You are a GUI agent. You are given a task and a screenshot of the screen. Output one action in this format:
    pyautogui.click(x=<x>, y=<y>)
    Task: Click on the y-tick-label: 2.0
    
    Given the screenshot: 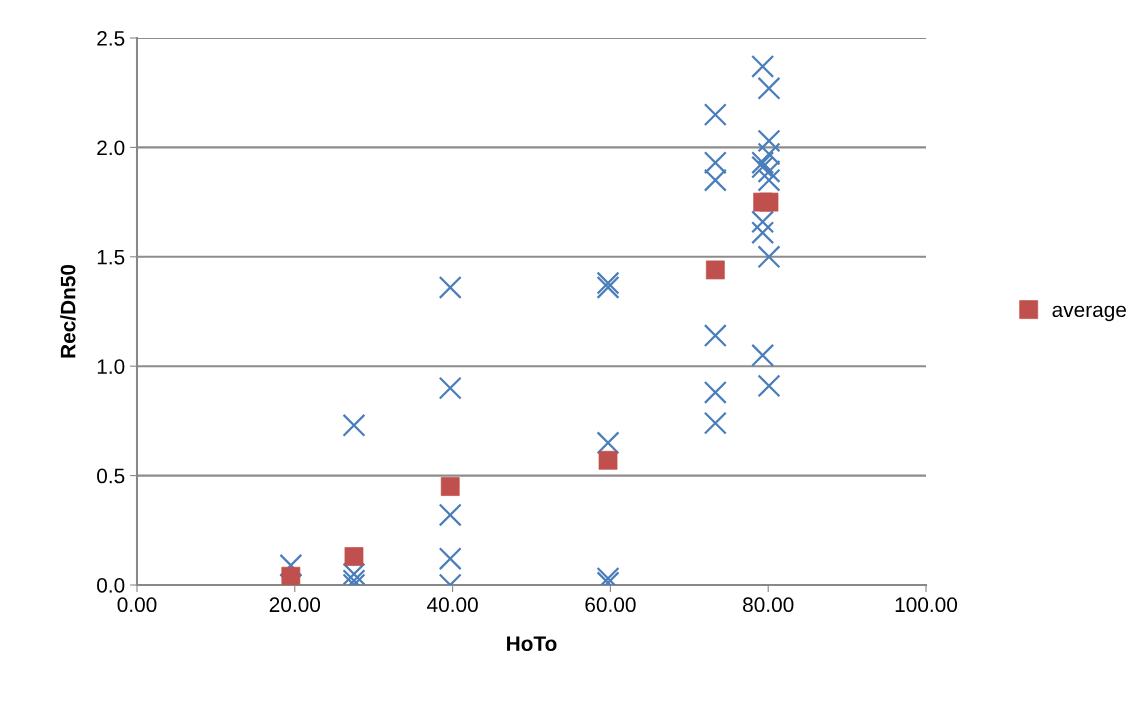 What is the action you would take?
    pyautogui.click(x=111, y=148)
    